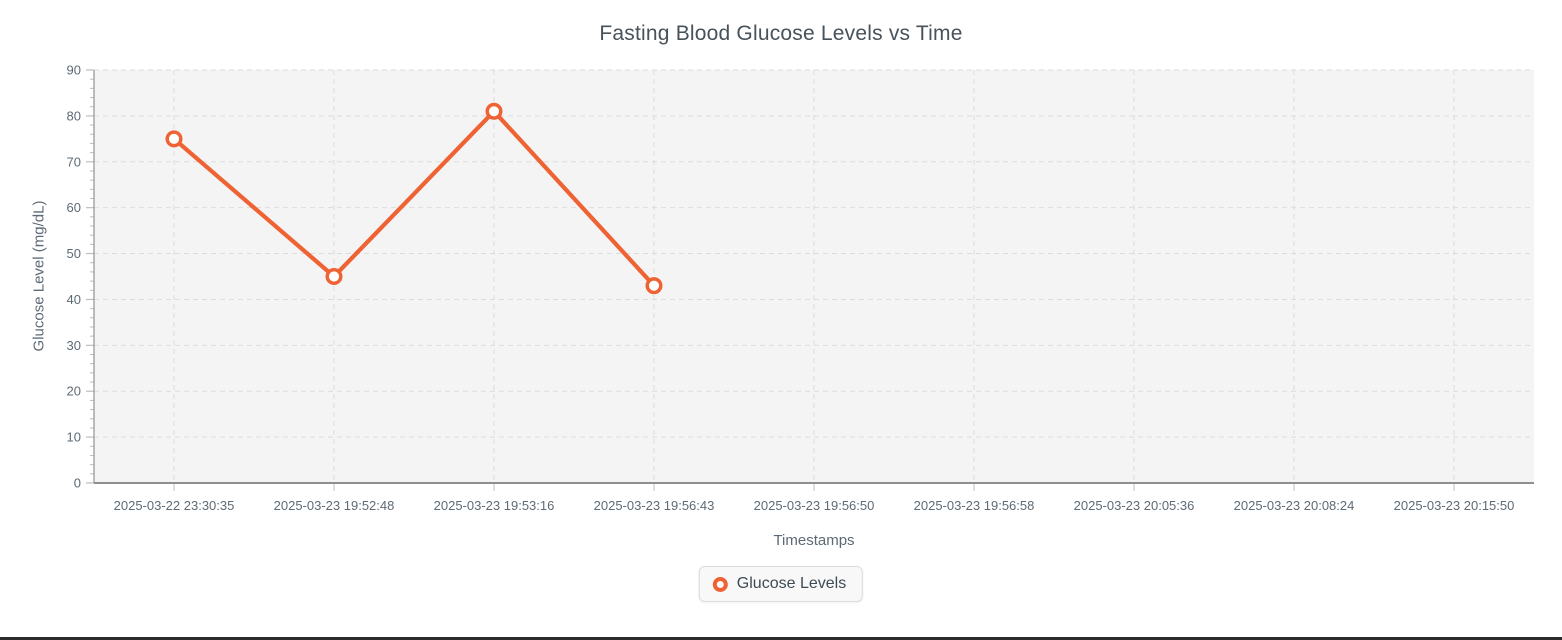 The width and height of the screenshot is (1562, 640). Describe the element at coordinates (720, 584) in the screenshot. I see `legend-marker-icon` at that location.